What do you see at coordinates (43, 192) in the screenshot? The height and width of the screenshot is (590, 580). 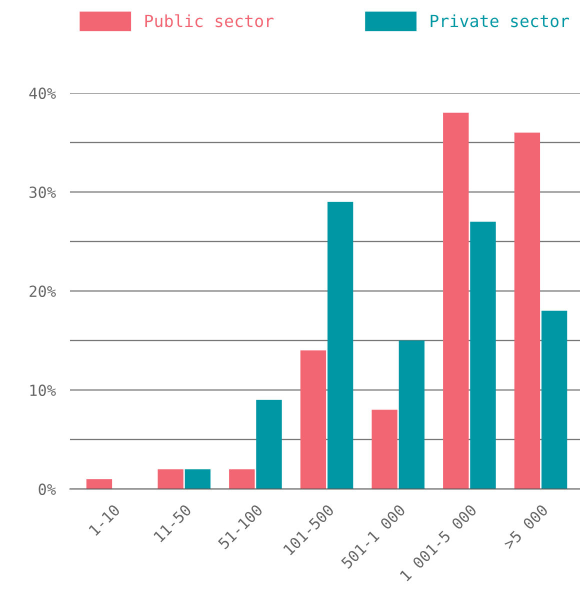 I see `y-tick-label: 30%` at bounding box center [43, 192].